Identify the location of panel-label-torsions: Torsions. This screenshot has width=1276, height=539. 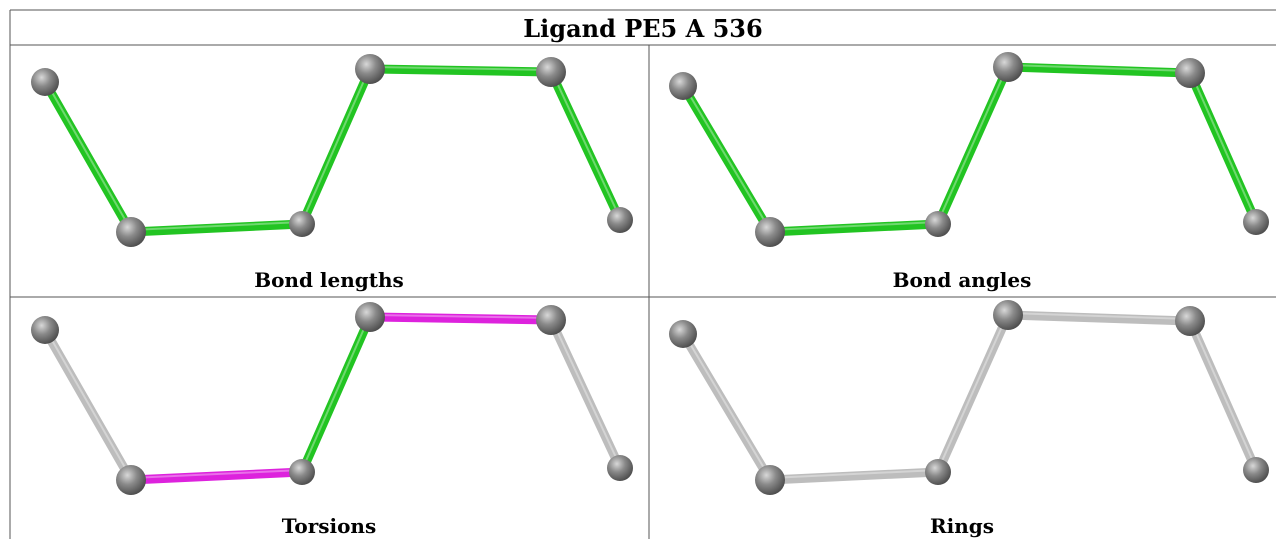
(329, 526).